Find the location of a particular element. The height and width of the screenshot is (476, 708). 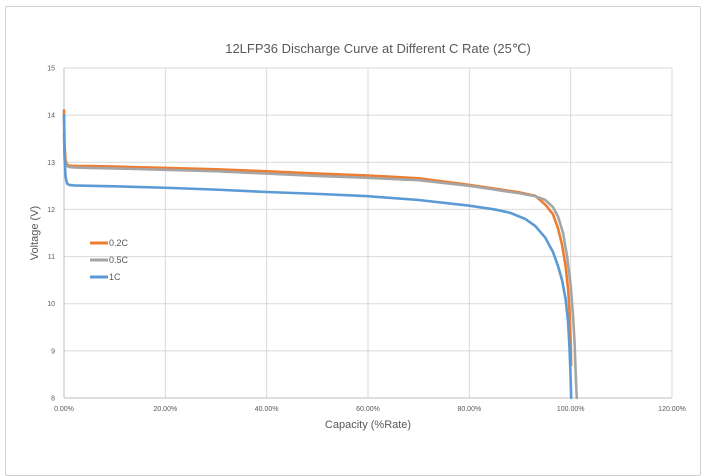

y-tick-labels: 8 9 10 11 12 13 14 15 is located at coordinates (51, 234).